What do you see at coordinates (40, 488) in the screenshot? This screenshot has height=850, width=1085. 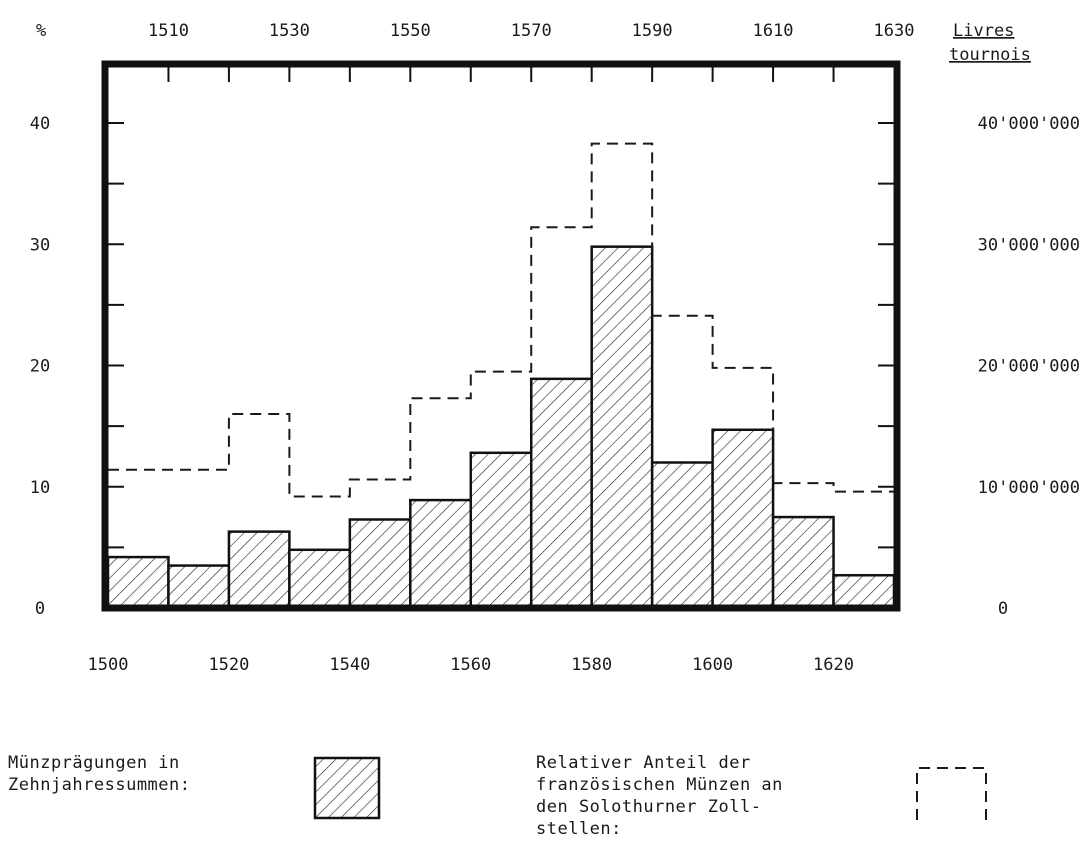 I see `left-tick-label-10: 10` at bounding box center [40, 488].